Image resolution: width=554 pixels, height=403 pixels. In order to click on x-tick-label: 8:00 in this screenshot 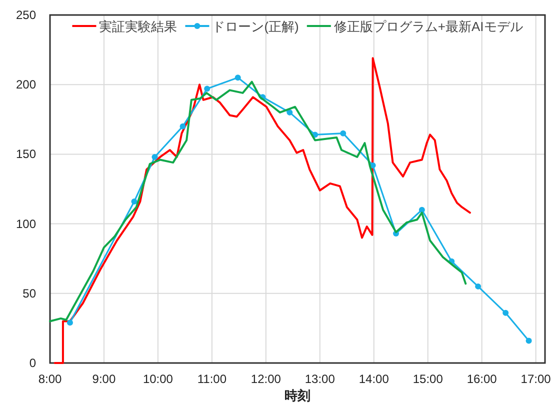, I will do `click(50, 379)`.